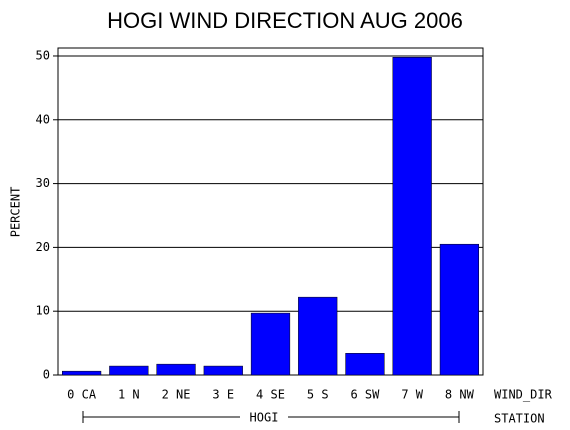 This screenshot has width=570, height=430. What do you see at coordinates (46, 375) in the screenshot?
I see `y-tick-label: 0` at bounding box center [46, 375].